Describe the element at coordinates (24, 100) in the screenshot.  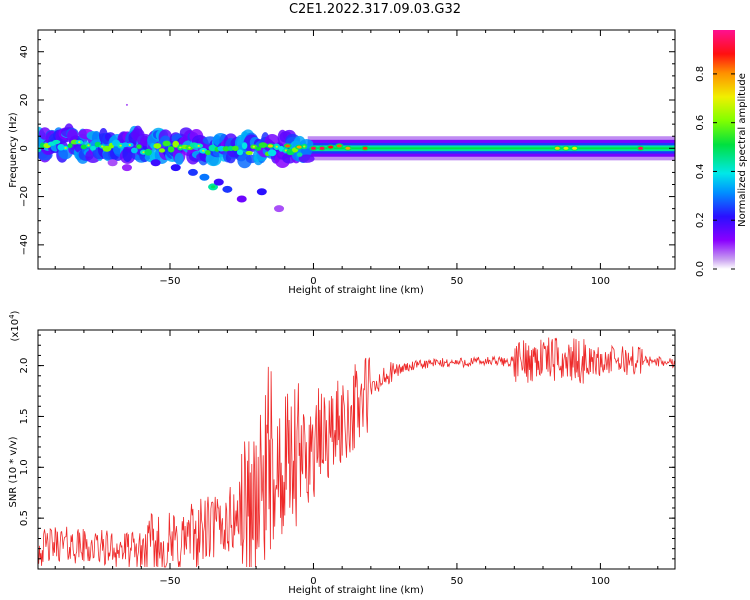
I see `y-tick-label: 20` at that location.